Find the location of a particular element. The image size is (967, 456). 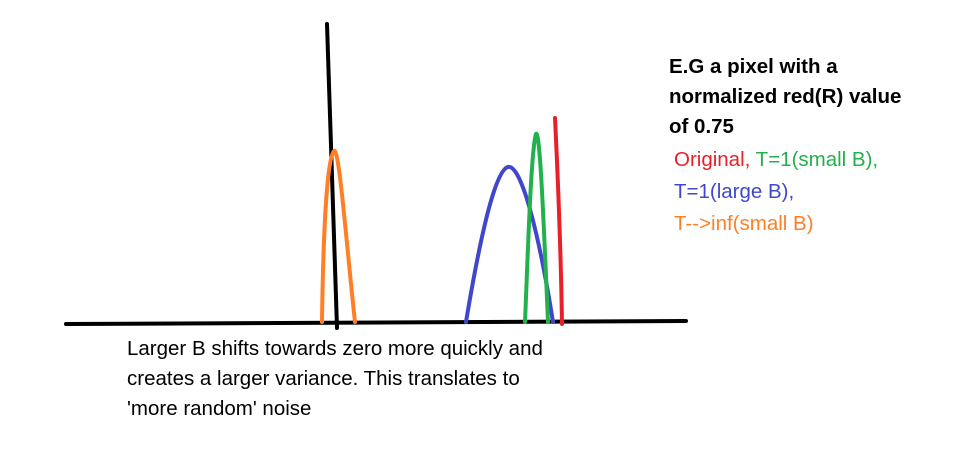

legend-row-1: Original, T=1(small B), is located at coordinates (819, 160).